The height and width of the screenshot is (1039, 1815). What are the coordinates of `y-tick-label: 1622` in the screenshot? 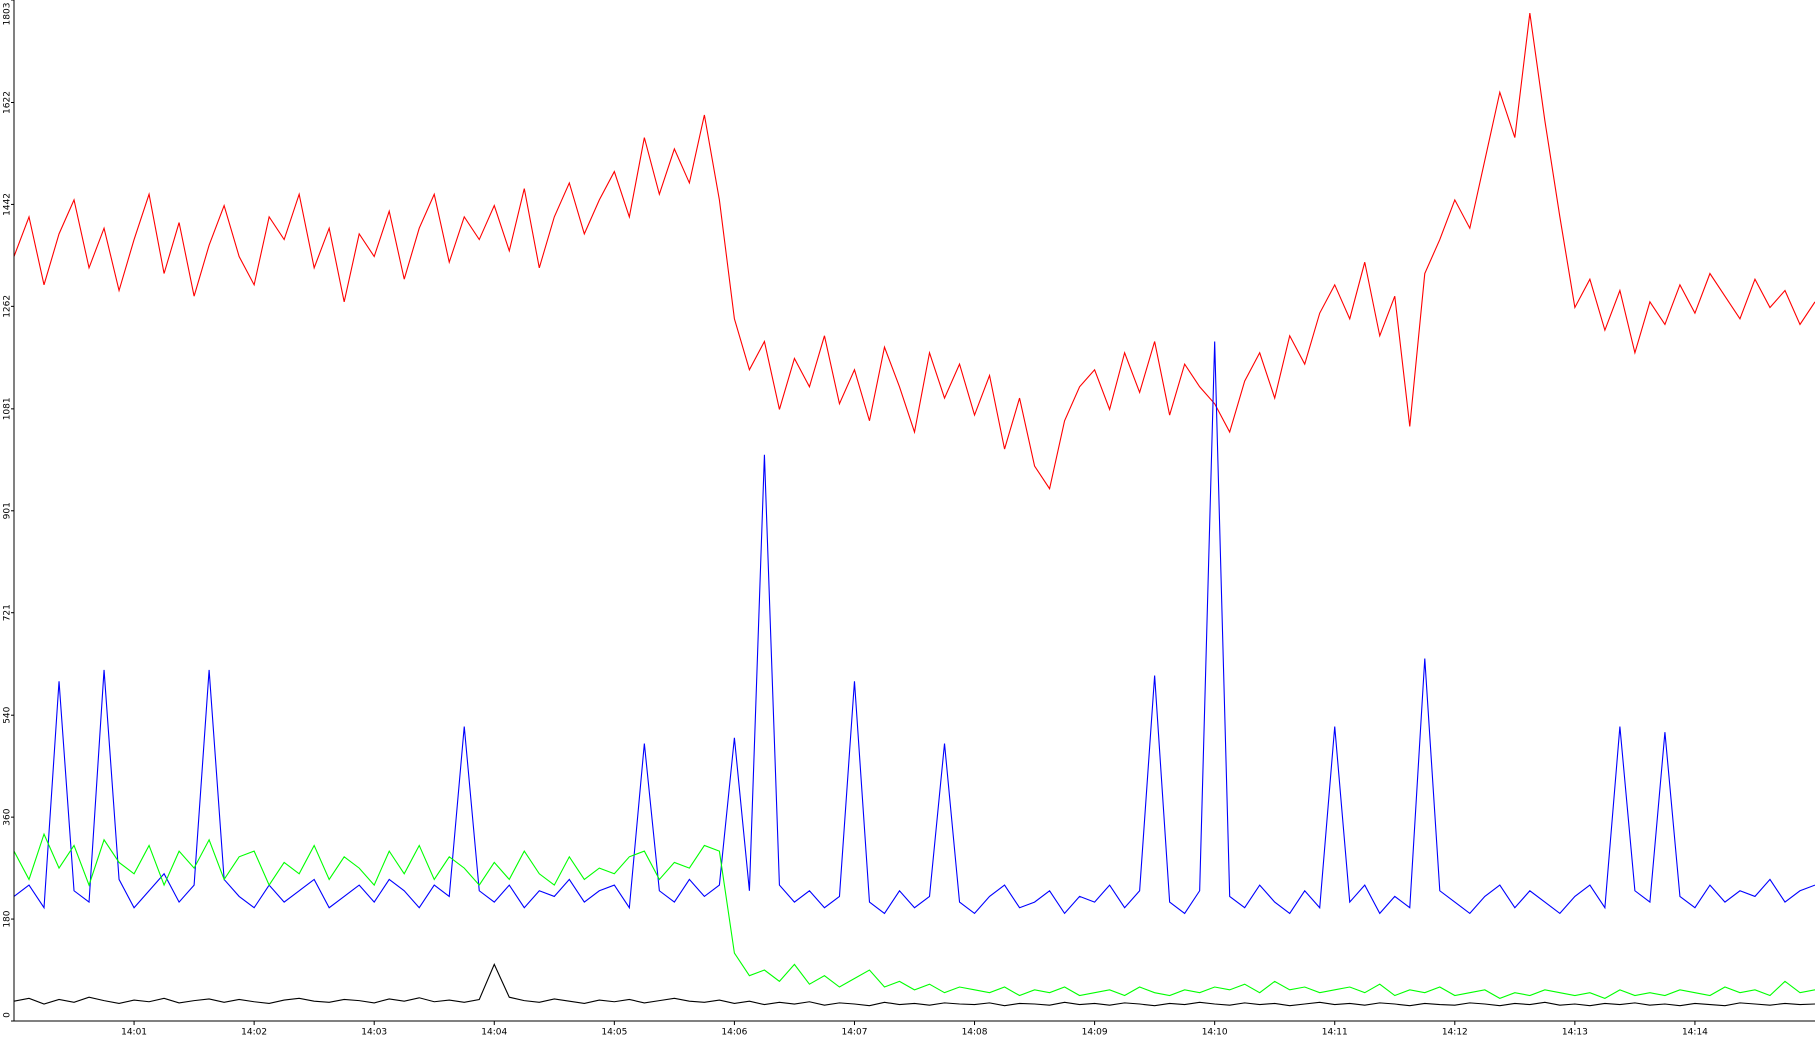 It's located at (8, 102).